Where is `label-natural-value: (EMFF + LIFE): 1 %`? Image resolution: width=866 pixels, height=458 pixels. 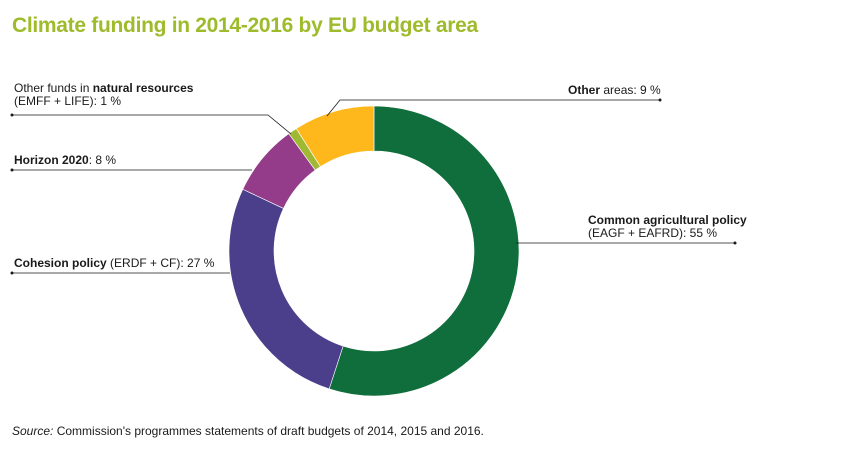 label-natural-value: (EMFF + LIFE): 1 % is located at coordinates (68, 101).